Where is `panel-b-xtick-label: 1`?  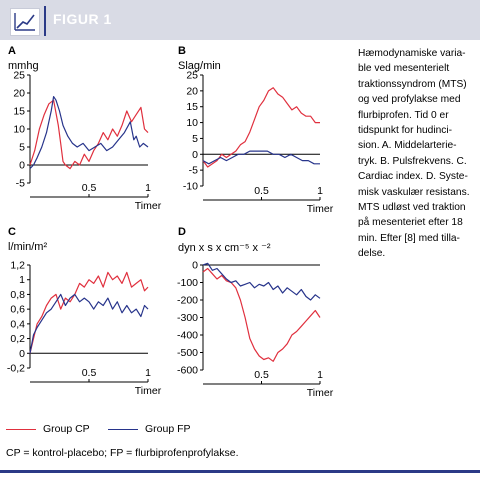 panel-b-xtick-label: 1 is located at coordinates (320, 191).